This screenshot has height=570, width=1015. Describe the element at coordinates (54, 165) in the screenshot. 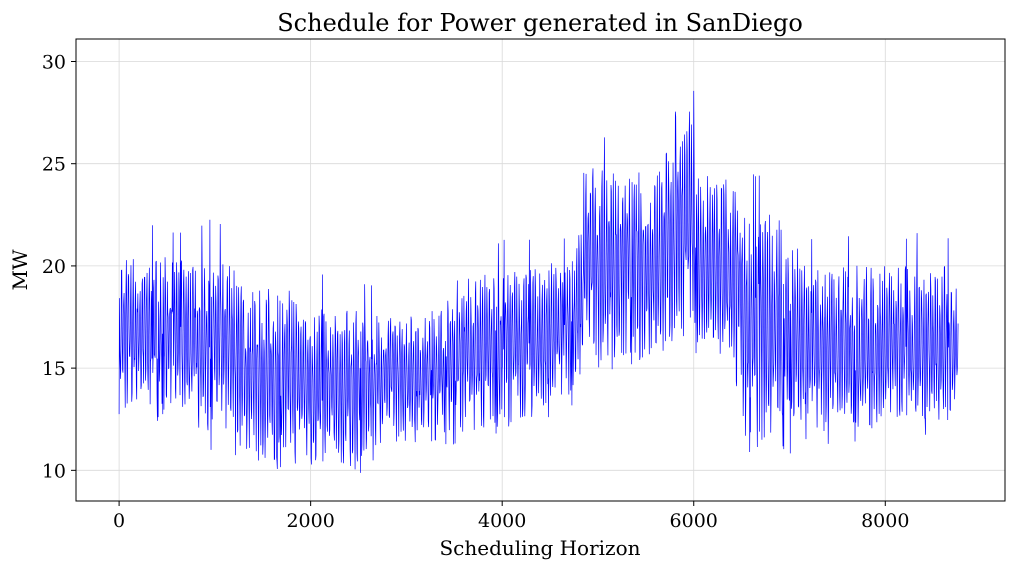

I see `y-tick-label: 25` at that location.